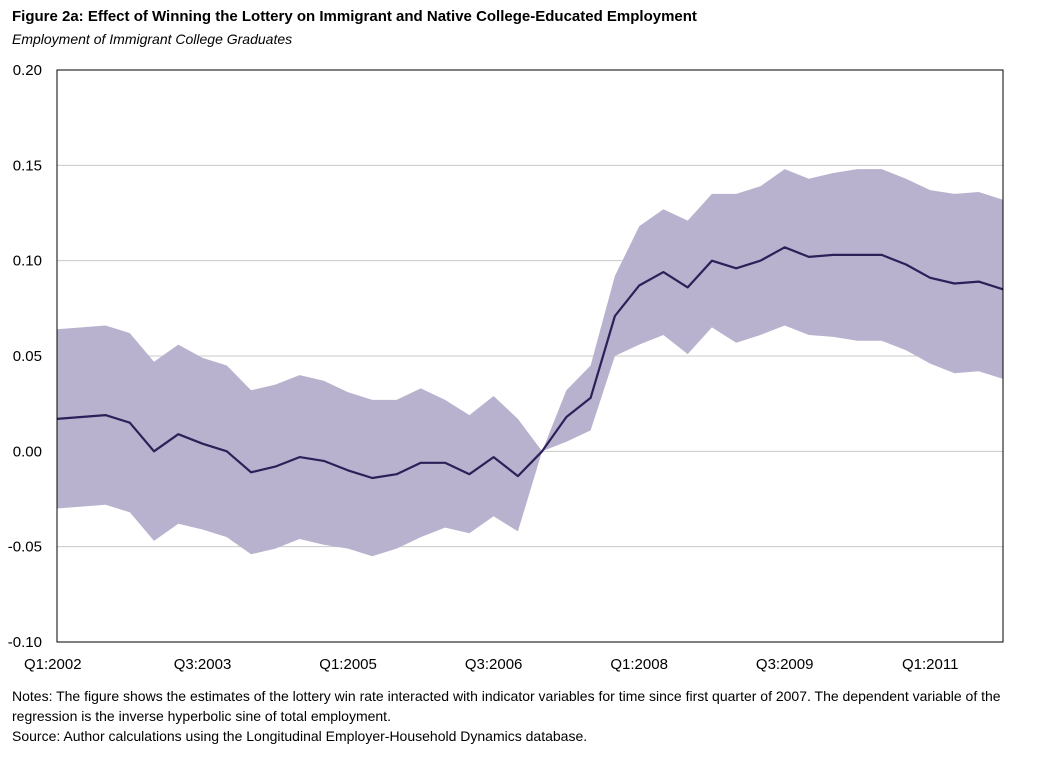 Image resolution: width=1044 pixels, height=759 pixels. I want to click on x-tick-label: Q1:2005, so click(348, 664).